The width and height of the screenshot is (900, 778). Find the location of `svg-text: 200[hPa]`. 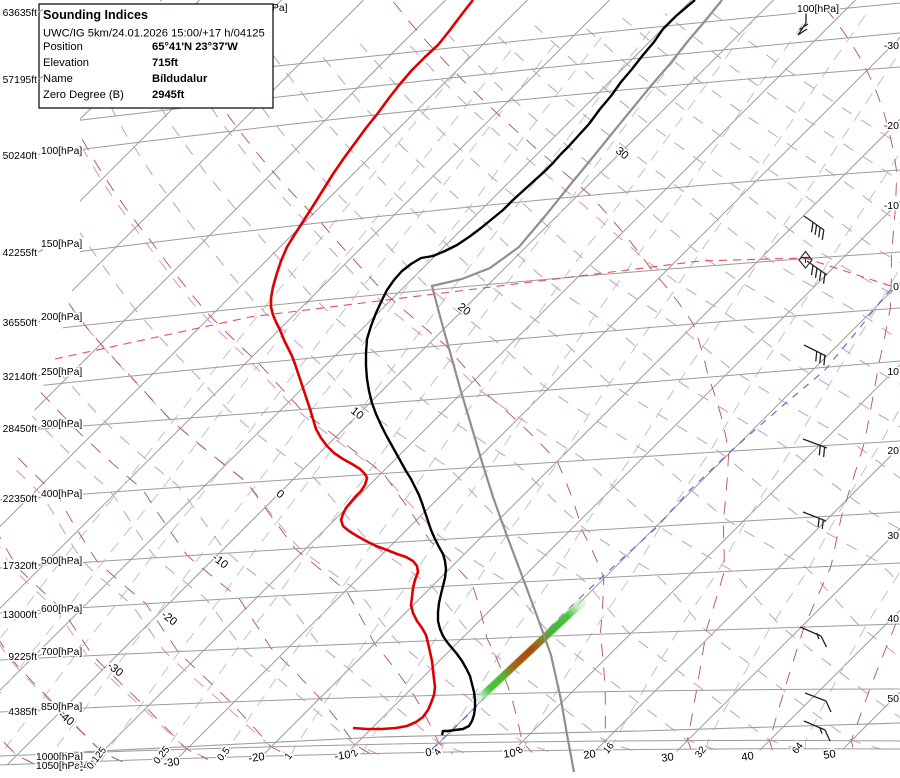

svg-text: 200[hPa] is located at coordinates (61, 317).